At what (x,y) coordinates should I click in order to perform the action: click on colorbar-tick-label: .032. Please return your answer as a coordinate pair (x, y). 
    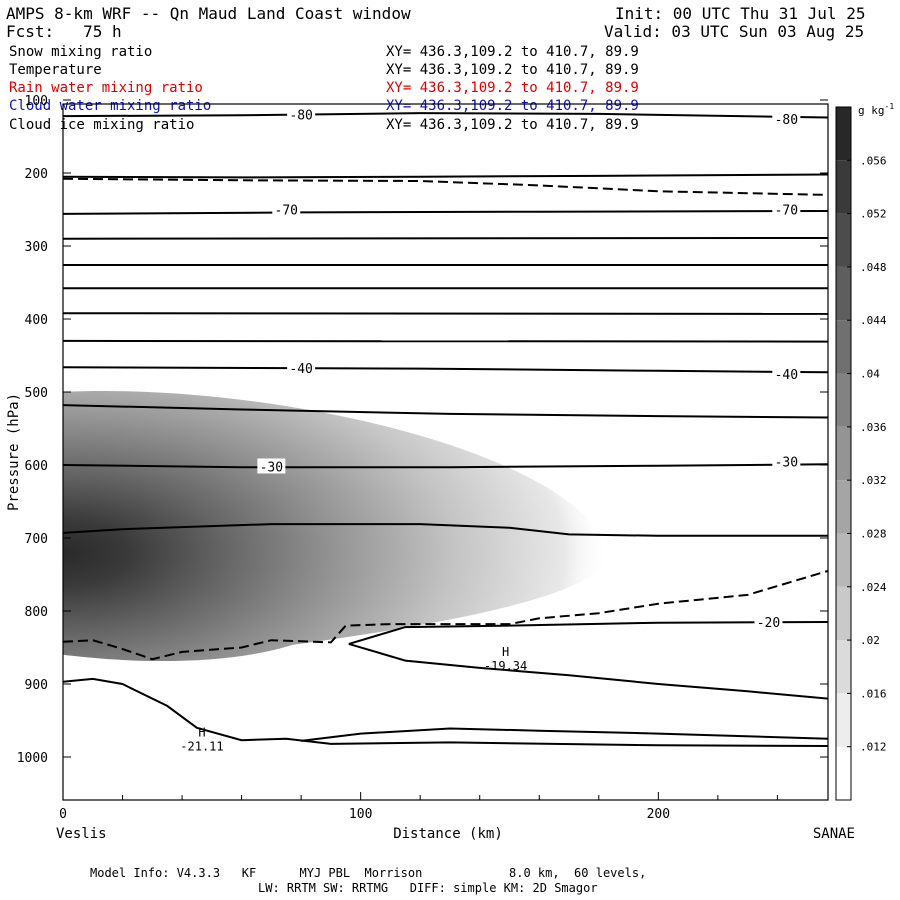
    Looking at the image, I should click on (873, 480).